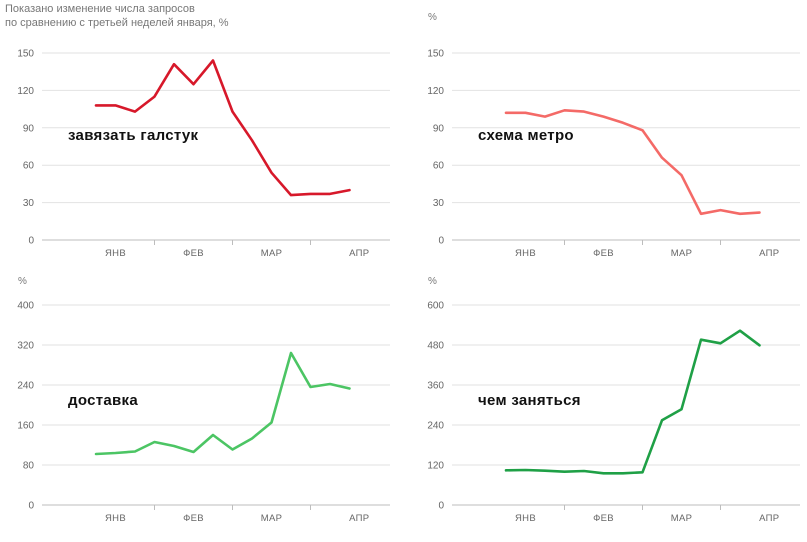  Describe the element at coordinates (117, 23) in the screenshot. I see `note-line-2: по сравнению с третьей неделей января, %` at that location.